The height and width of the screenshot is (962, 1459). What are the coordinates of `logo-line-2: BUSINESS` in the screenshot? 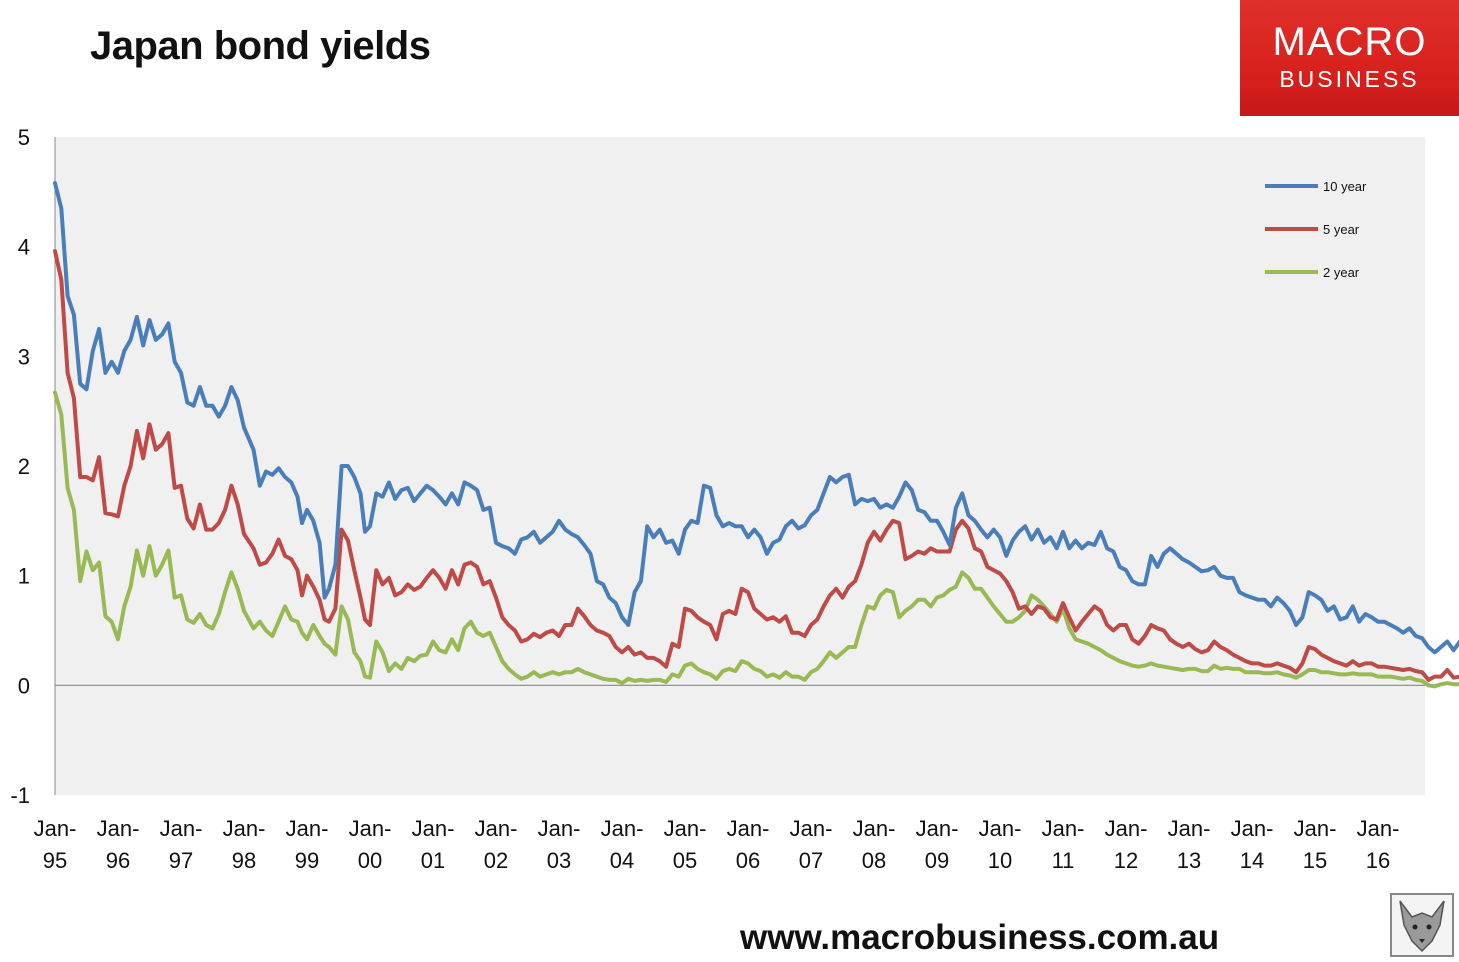 It's located at (1349, 79).